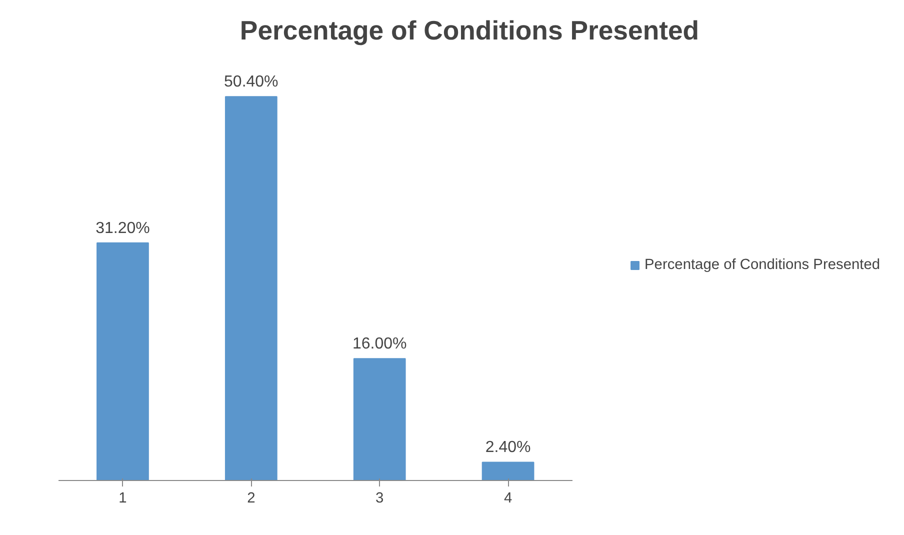 The image size is (904, 535). What do you see at coordinates (123, 228) in the screenshot?
I see `data-label: 31.20%` at bounding box center [123, 228].